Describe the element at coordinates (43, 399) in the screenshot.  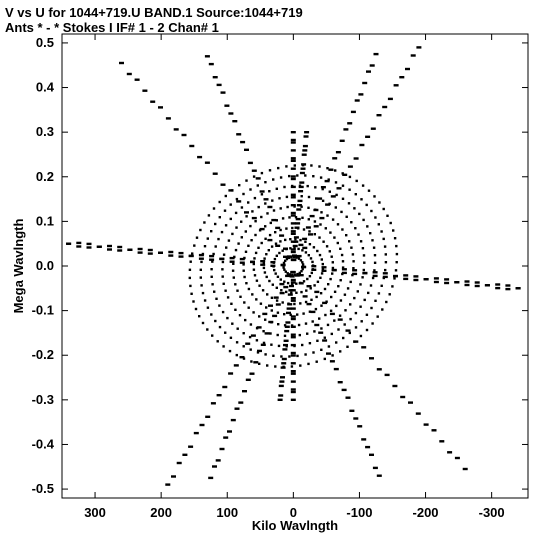
I see `y-tick-label: -0.3` at that location.